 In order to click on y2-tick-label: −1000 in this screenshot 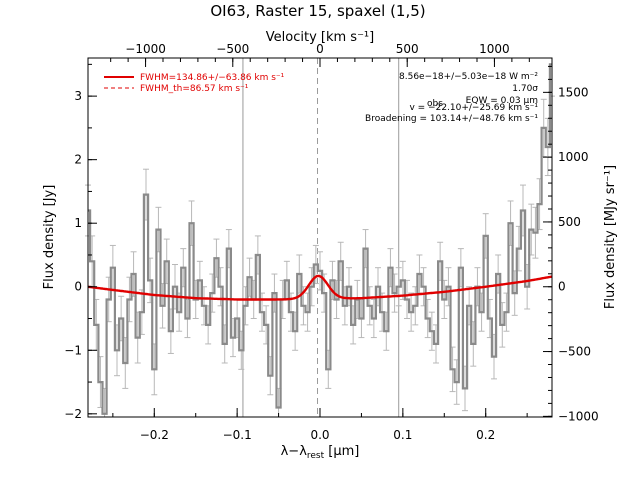, I will do `click(578, 416)`.